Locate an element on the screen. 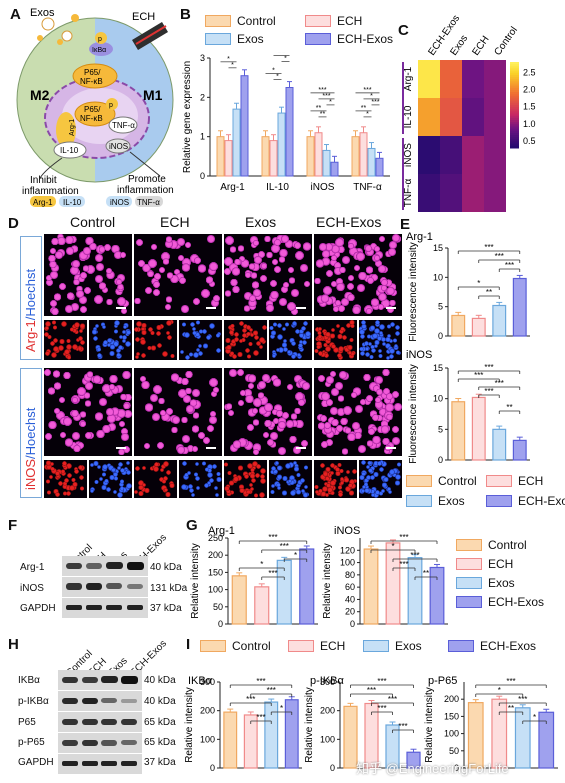 This screenshot has width=565, height=783. legend-i-item-control: Control is located at coordinates (235, 646).